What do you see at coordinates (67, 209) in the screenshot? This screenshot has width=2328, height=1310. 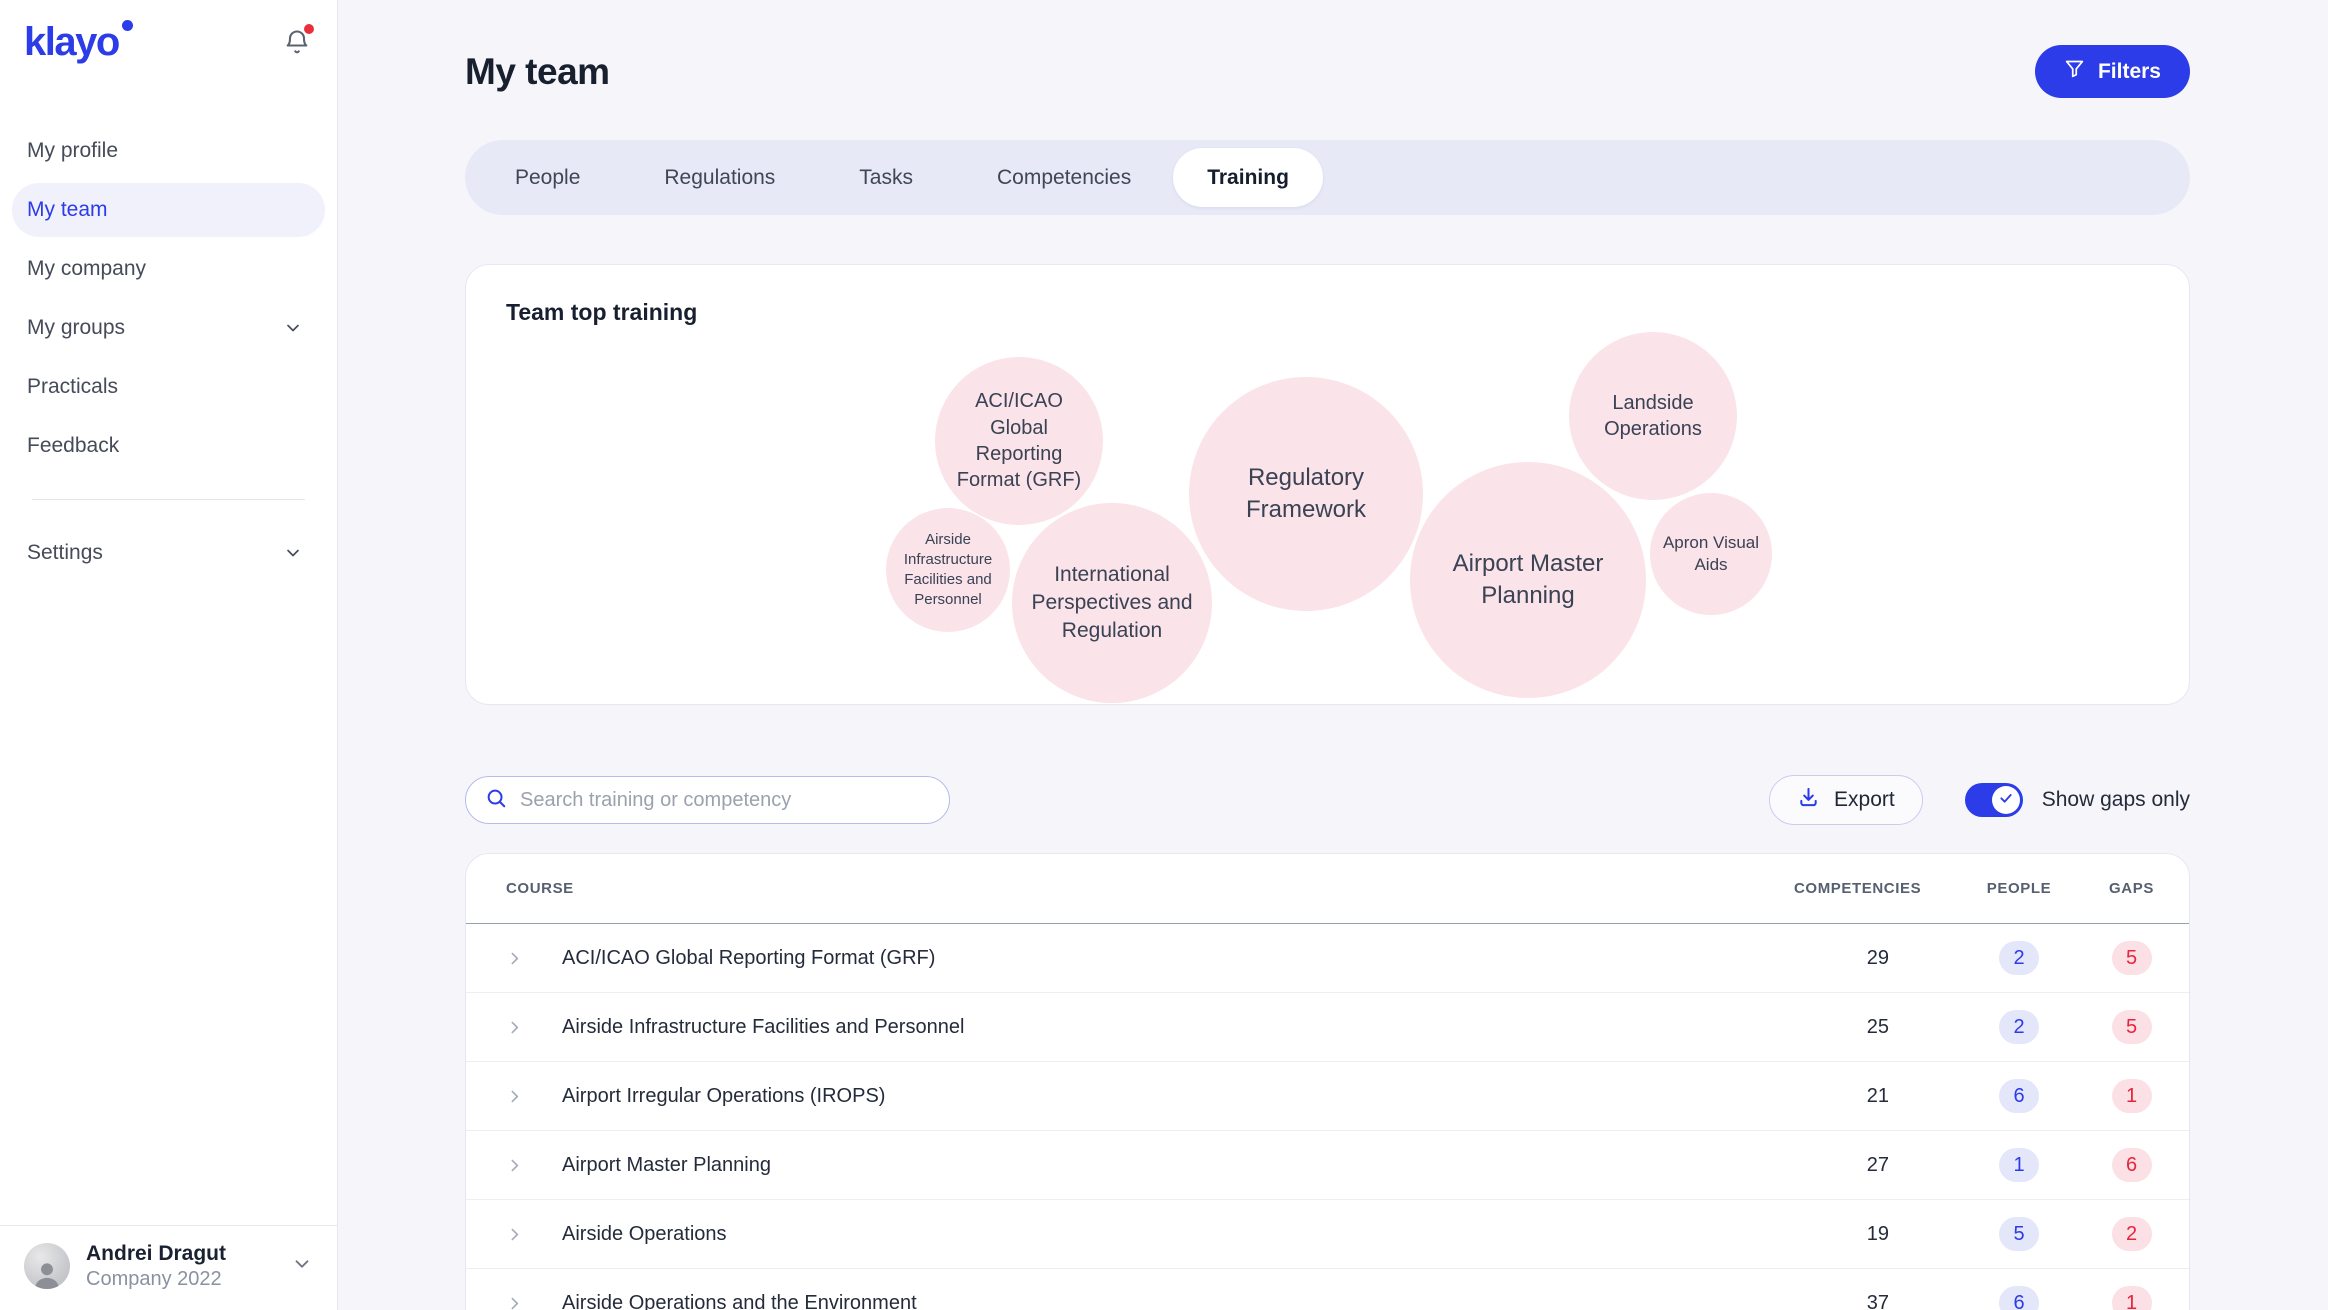 I see `nav-label: My team` at bounding box center [67, 209].